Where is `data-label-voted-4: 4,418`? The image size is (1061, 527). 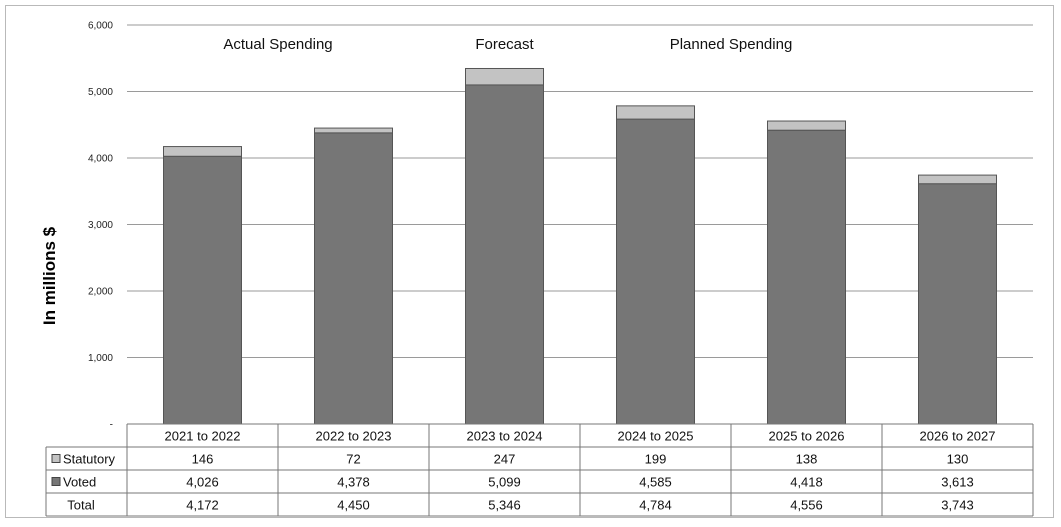
data-label-voted-4: 4,418 is located at coordinates (806, 482).